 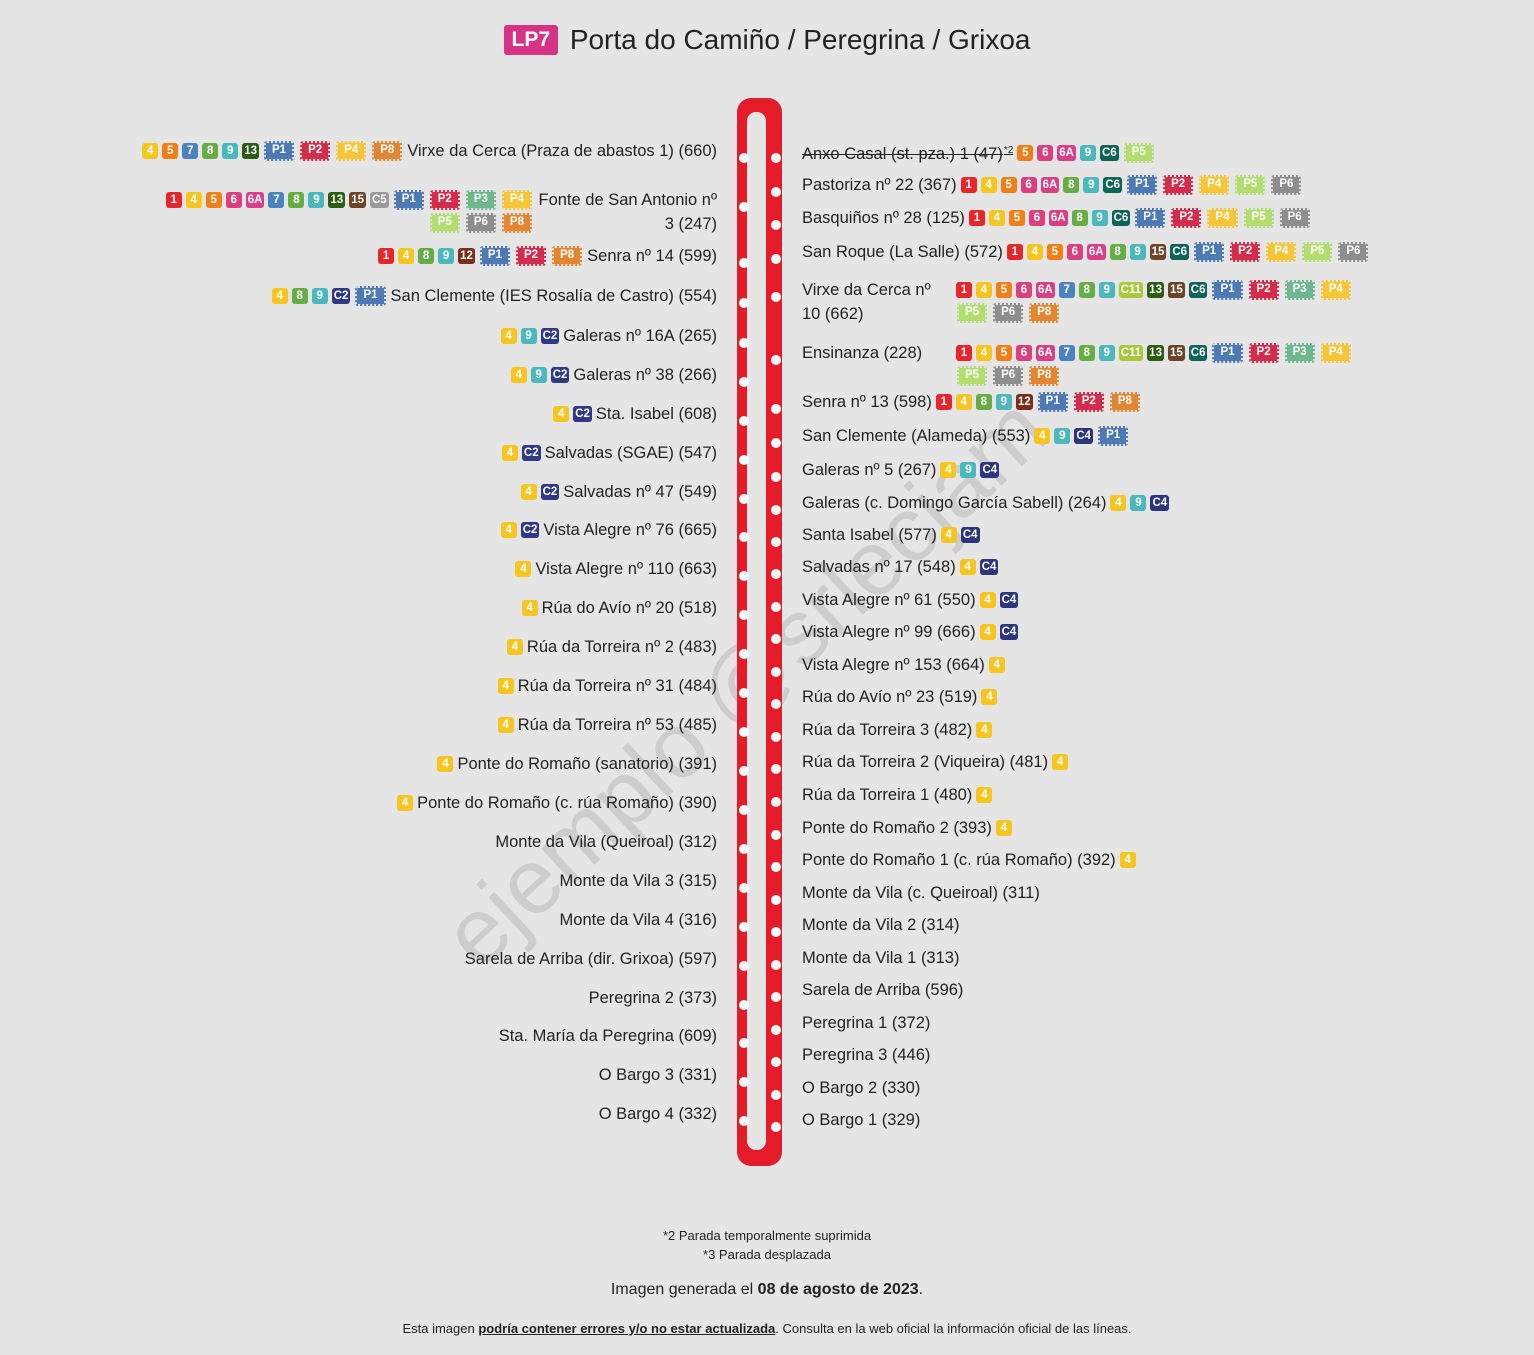 I want to click on line-badges: 1 4 5 6 6A 7 8 9 C11 13 15 C6 P1 P2 P3 P4 P5 P6 P8, so click(x=1166, y=363).